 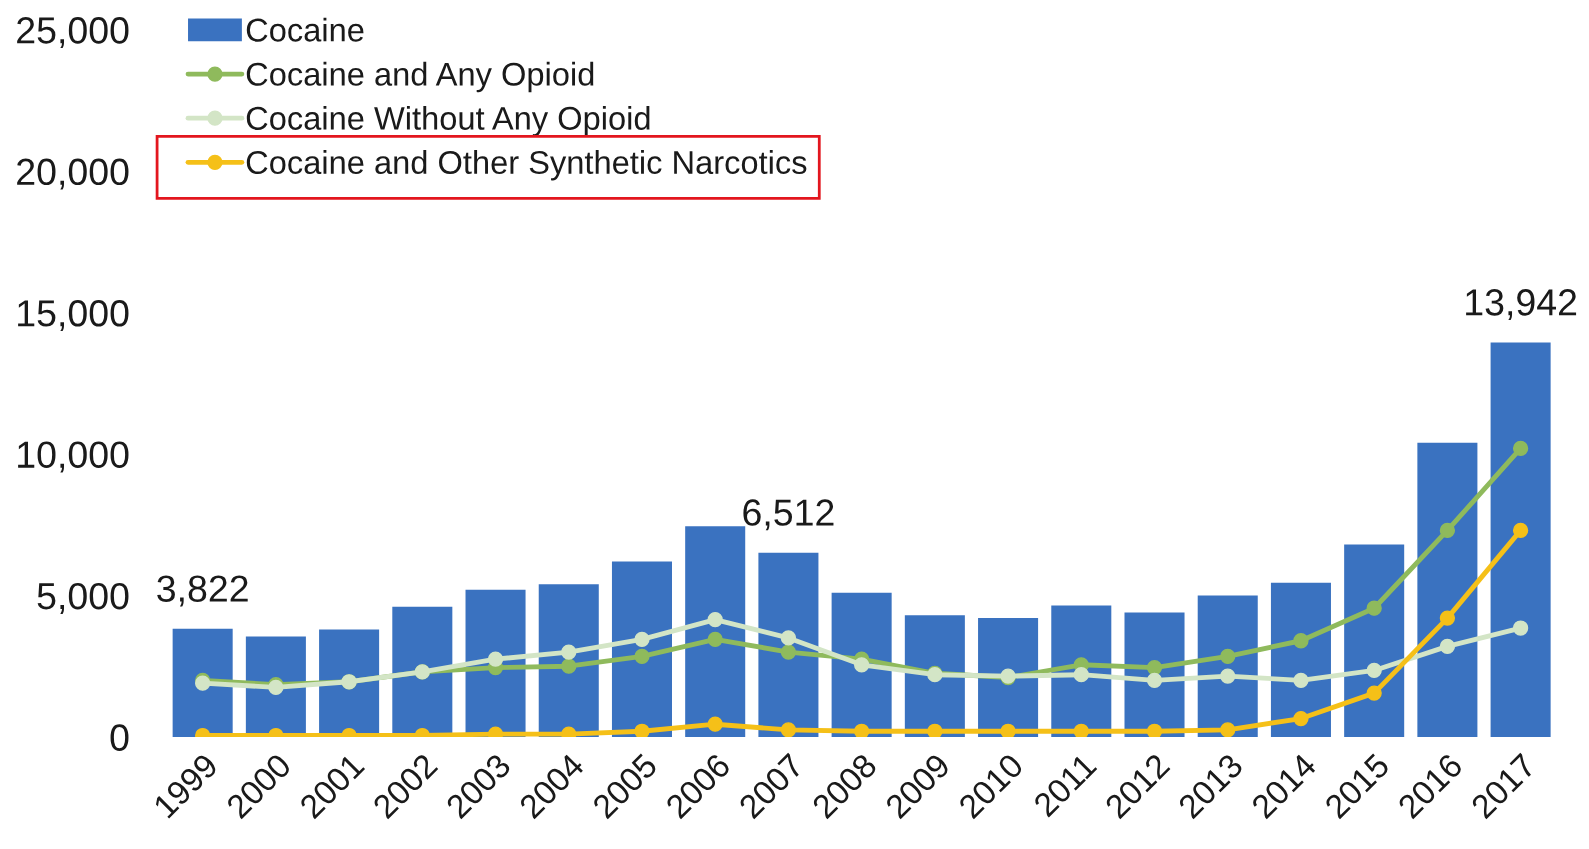 What do you see at coordinates (1521, 305) in the screenshot?
I see `data-label: 13,942` at bounding box center [1521, 305].